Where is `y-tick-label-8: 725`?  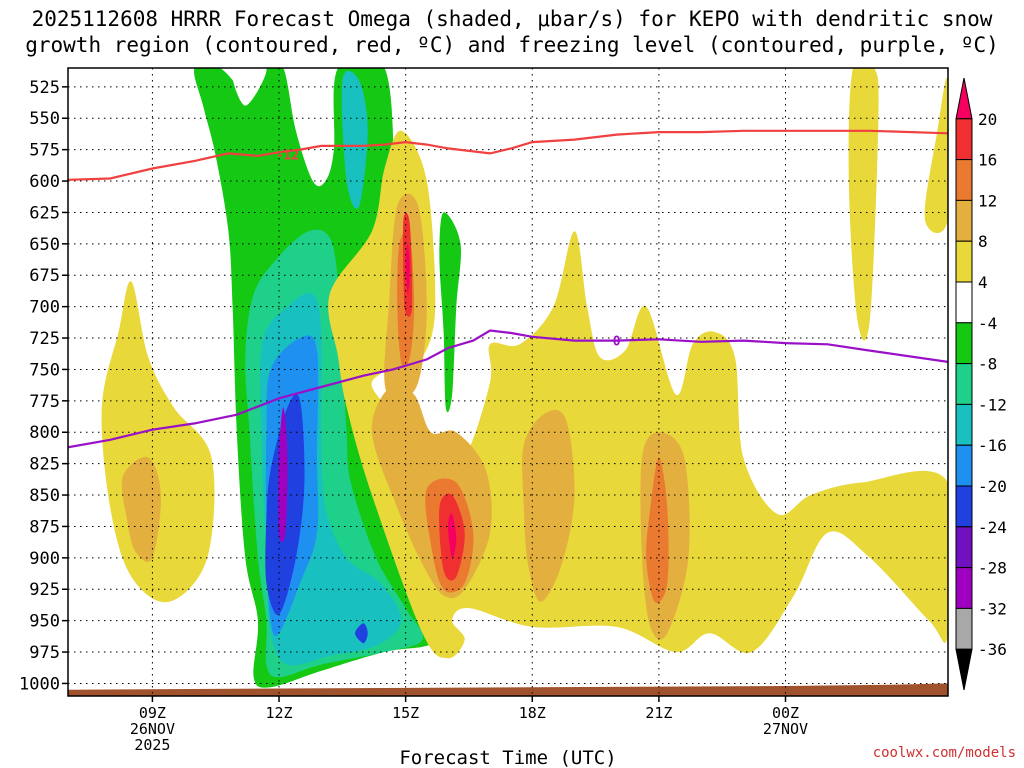 y-tick-label-8: 725 is located at coordinates (44, 339).